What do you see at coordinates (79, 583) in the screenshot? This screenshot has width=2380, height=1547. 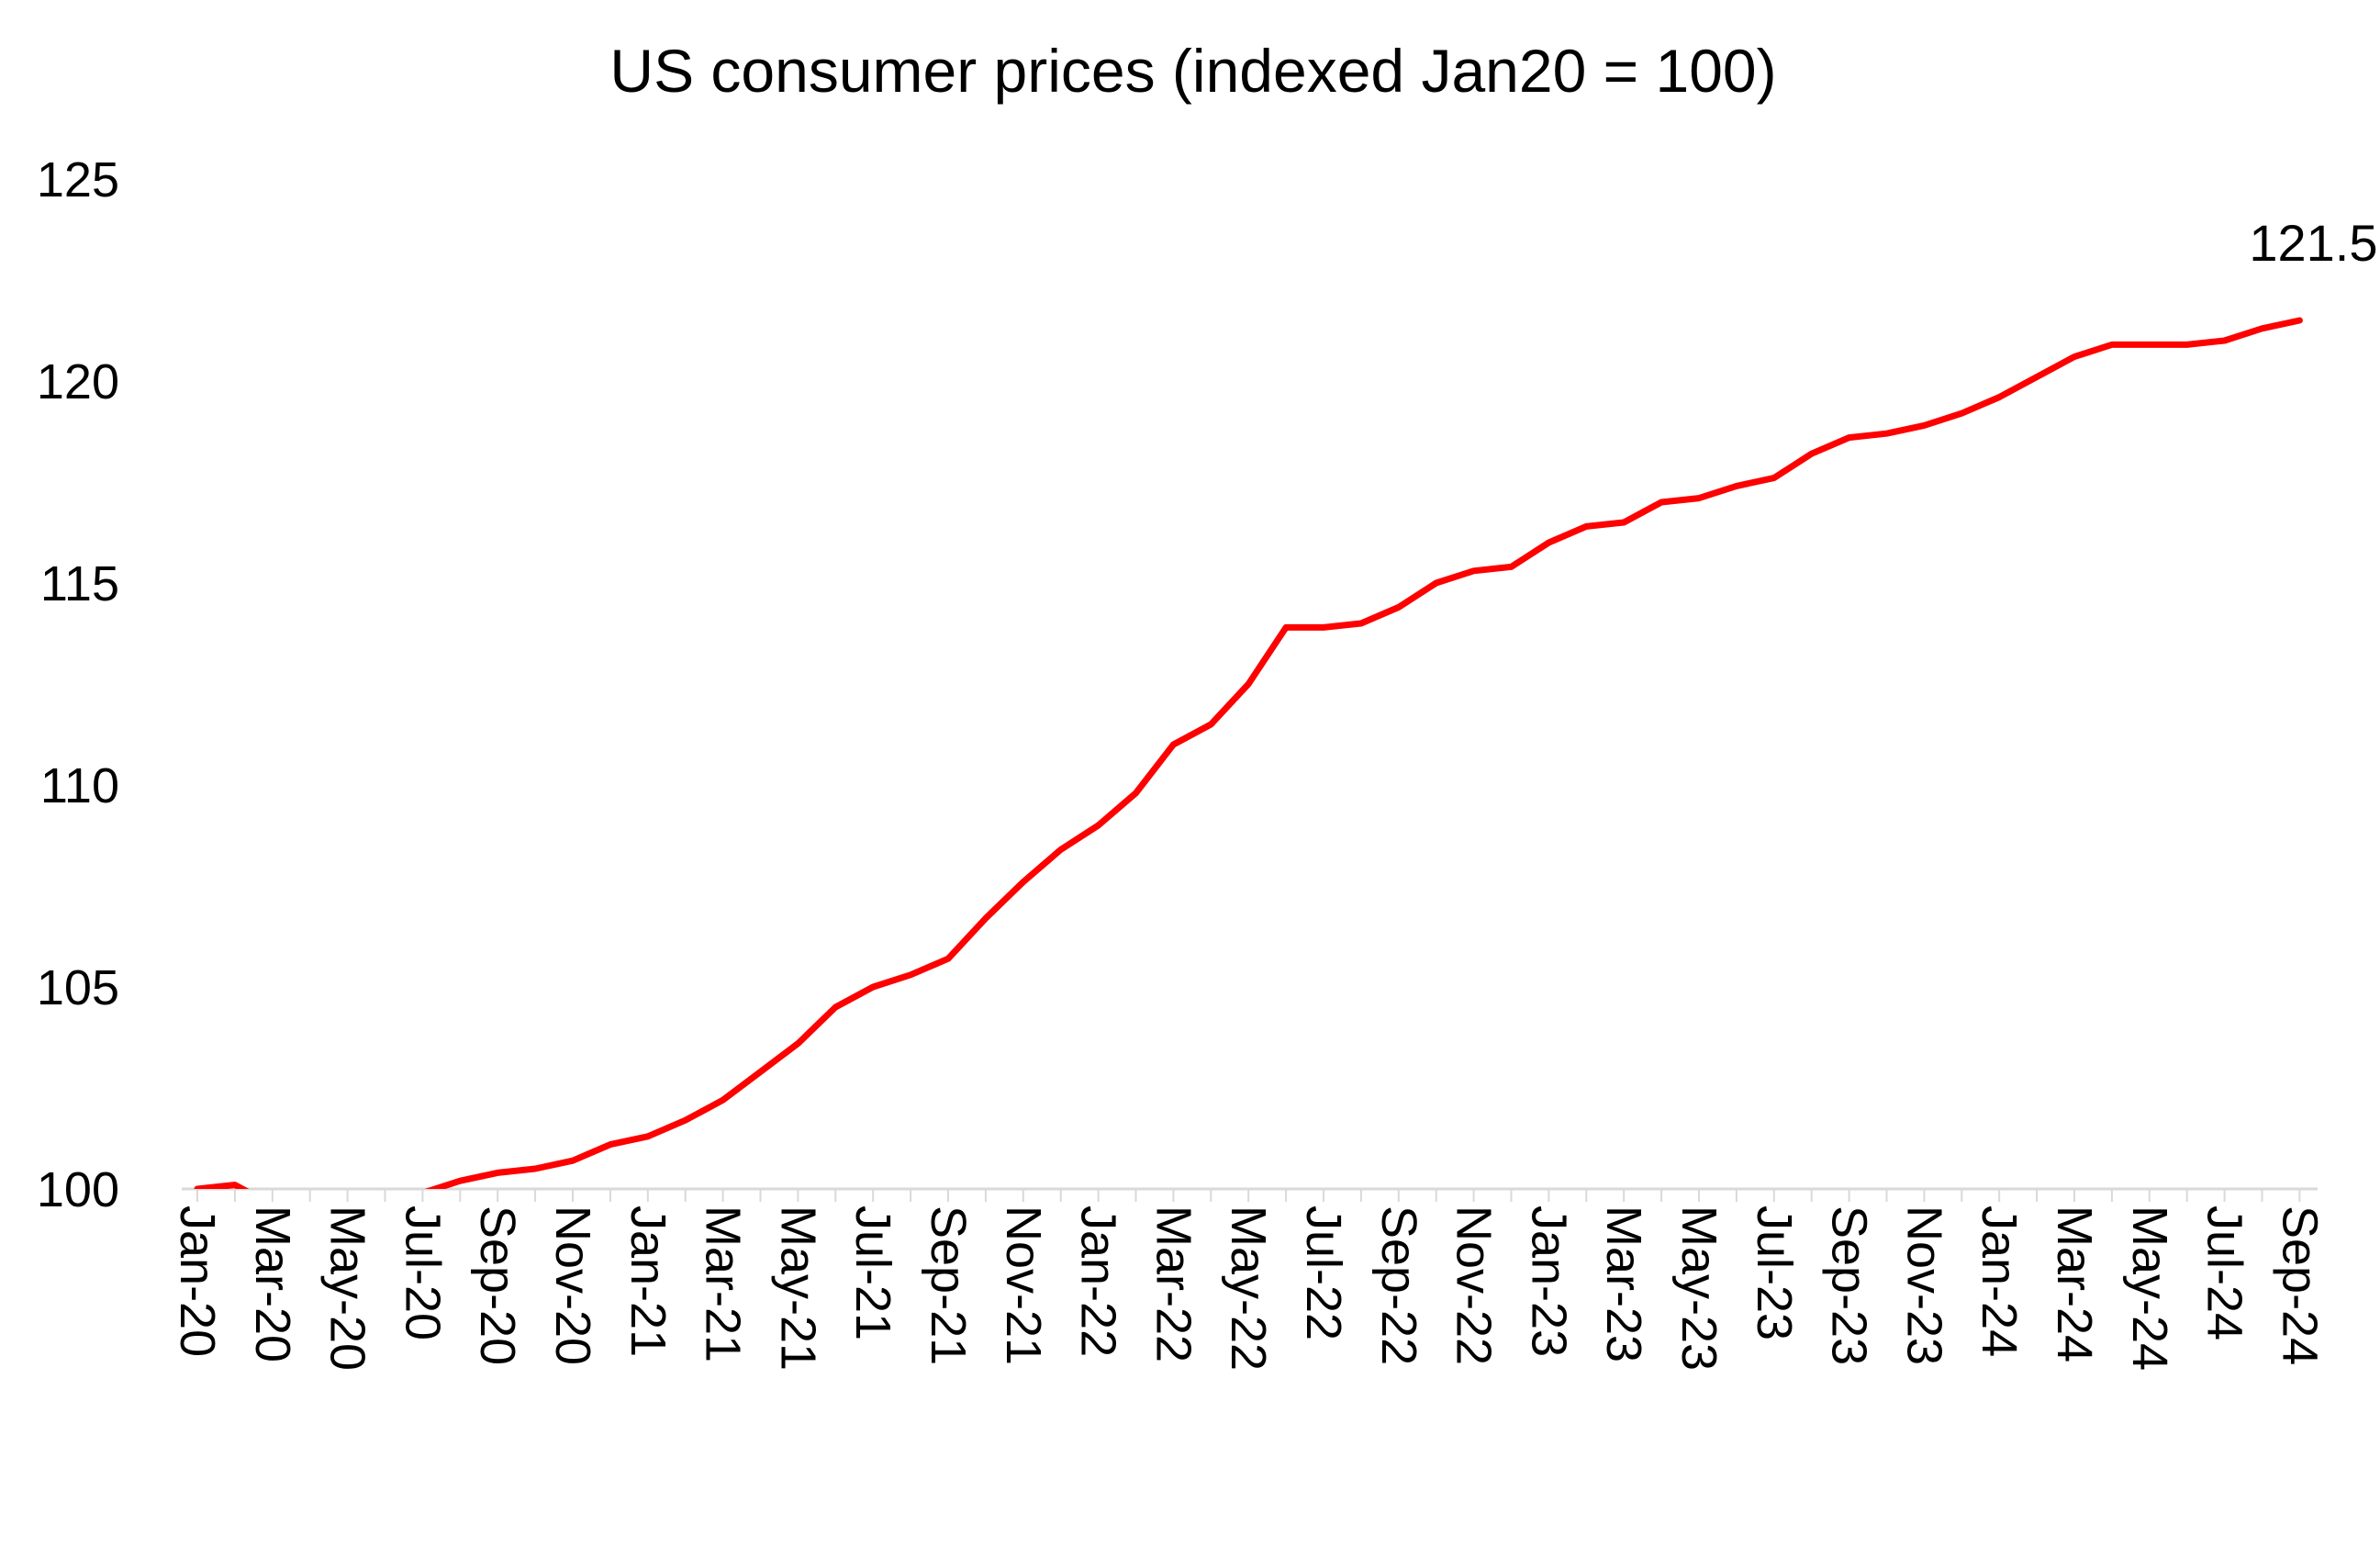 I see `y-tick-label: 115` at bounding box center [79, 583].